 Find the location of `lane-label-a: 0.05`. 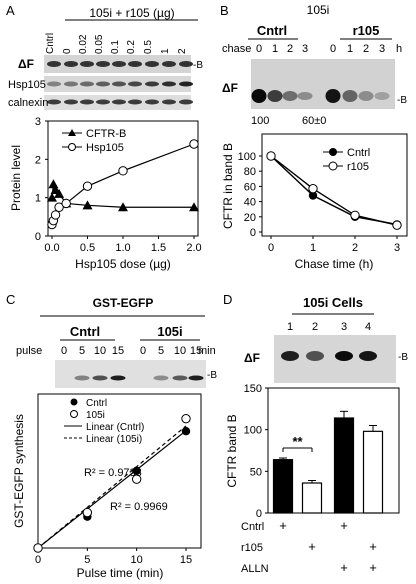

lane-label-a: 0.05 is located at coordinates (99, 44).